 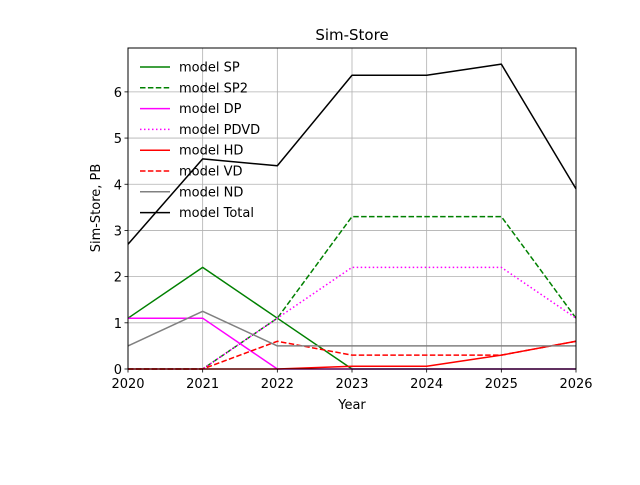 What do you see at coordinates (219, 130) in the screenshot?
I see `legend-label: model PDVD` at bounding box center [219, 130].